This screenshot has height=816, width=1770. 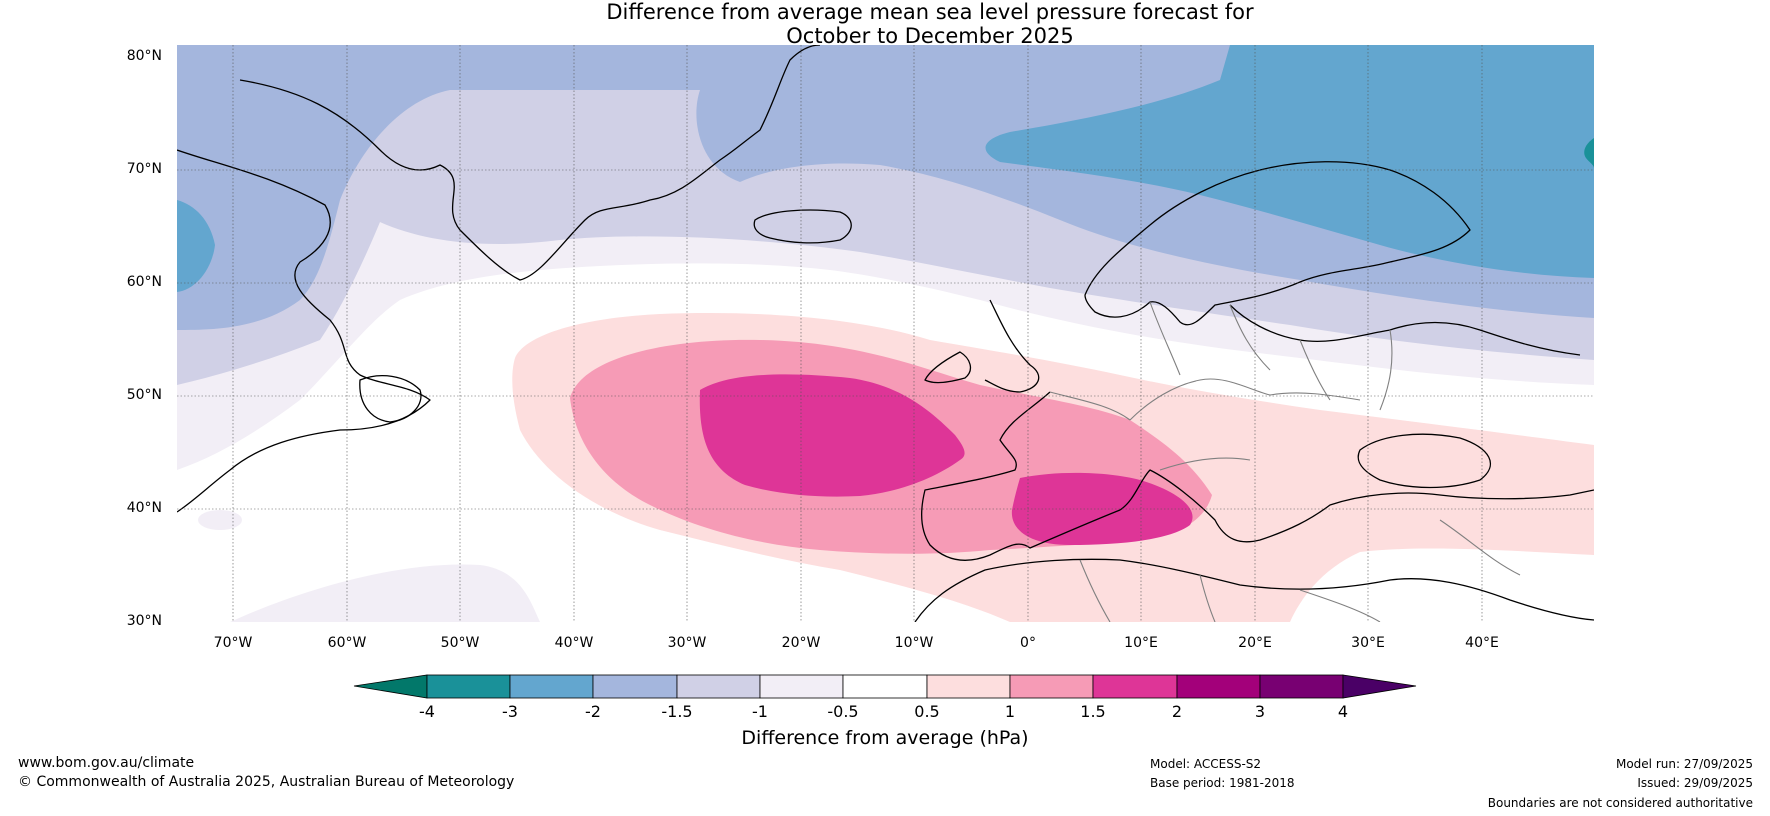 I want to click on model-name: Model: ACCESS-S2, so click(x=1206, y=764).